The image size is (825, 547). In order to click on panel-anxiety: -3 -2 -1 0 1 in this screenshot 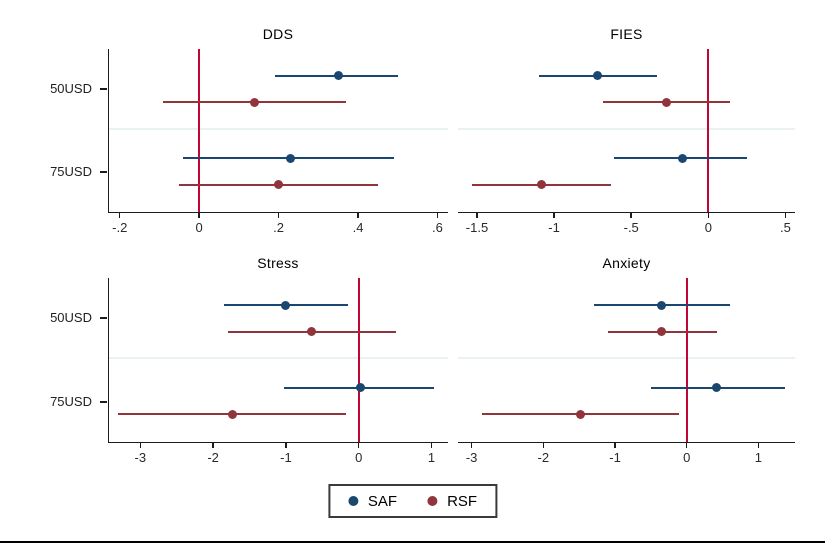, I will do `click(626, 371)`.